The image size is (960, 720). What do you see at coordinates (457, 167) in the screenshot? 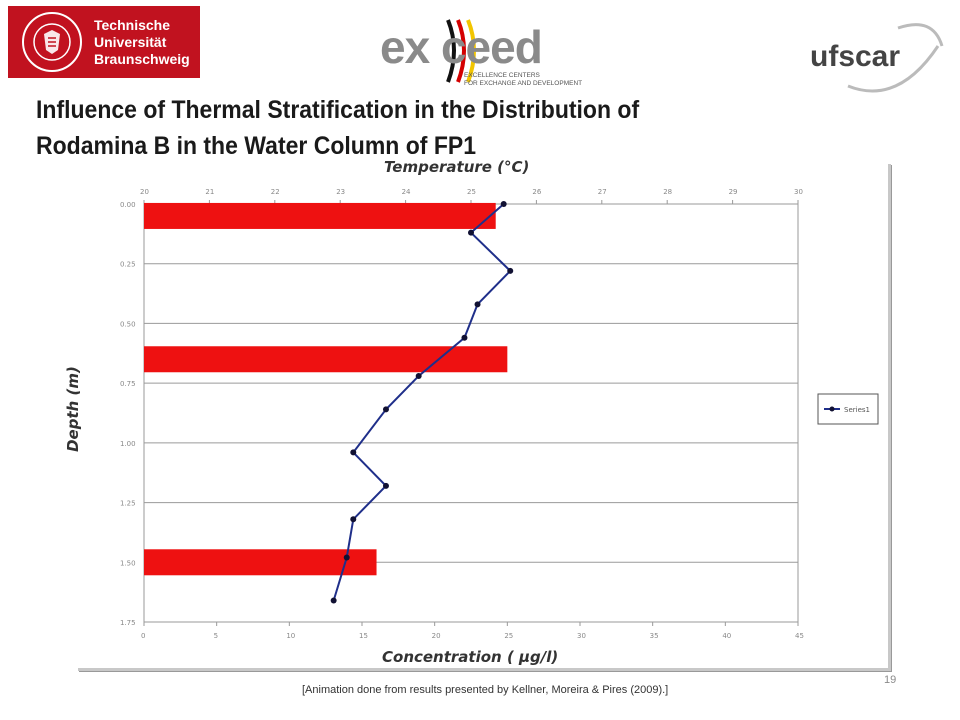
I see `top-axis-title: Temperature (°C)` at bounding box center [457, 167].